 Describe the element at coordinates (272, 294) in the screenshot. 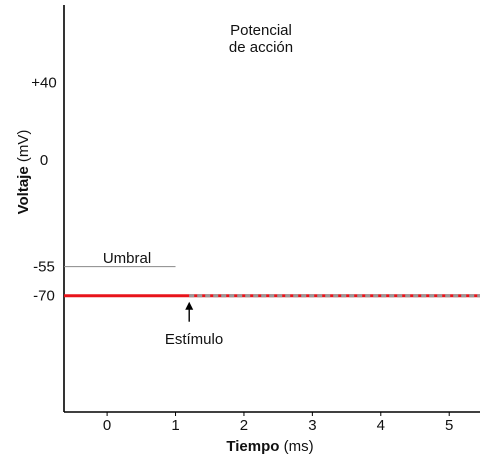

I see `chart-marks` at that location.